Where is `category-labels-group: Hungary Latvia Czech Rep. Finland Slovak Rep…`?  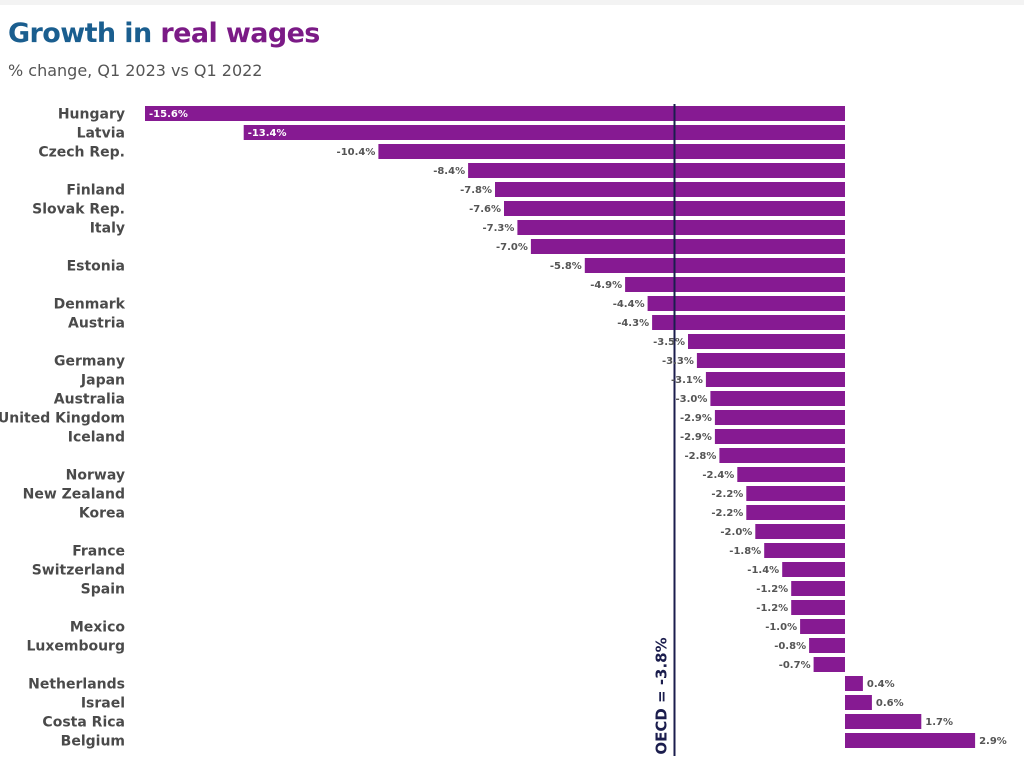
category-labels-group: Hungary Latvia Czech Rep. Finland Slovak Rep… is located at coordinates (63, 428).